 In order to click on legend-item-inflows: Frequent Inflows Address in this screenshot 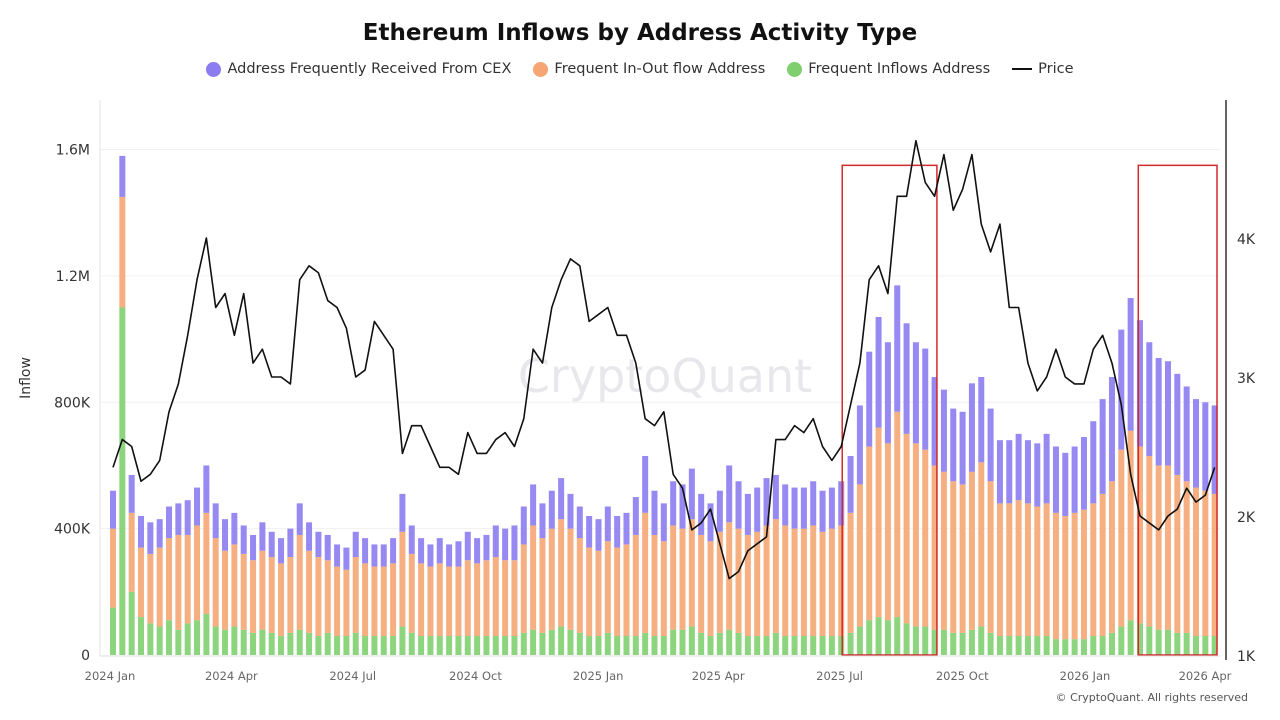, I will do `click(888, 69)`.